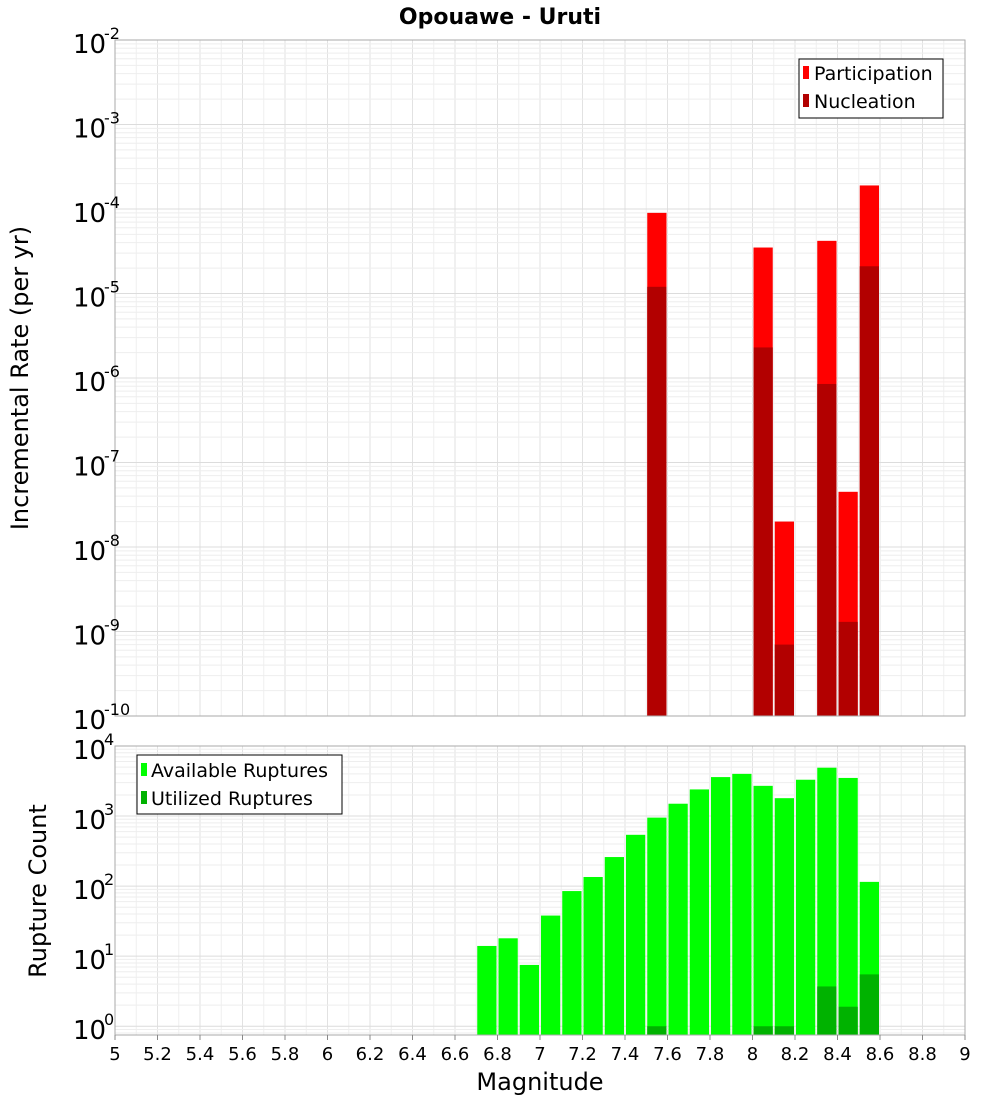 This screenshot has height=1100, width=1000. Describe the element at coordinates (112, 540) in the screenshot. I see `y-tick-exponent: -8` at that location.